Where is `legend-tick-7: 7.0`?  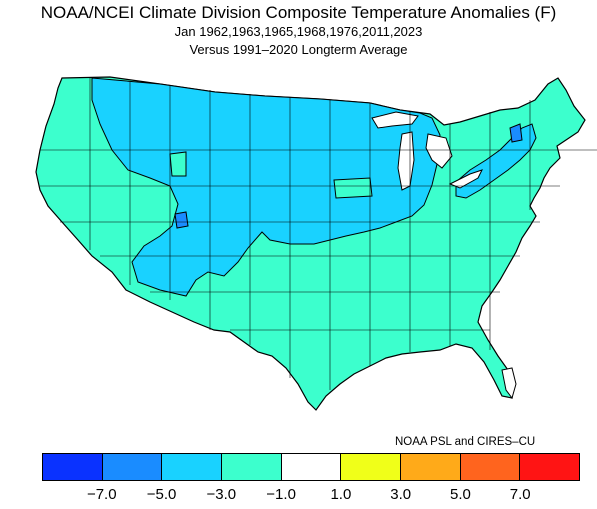 legend-tick-7: 7.0 is located at coordinates (520, 494).